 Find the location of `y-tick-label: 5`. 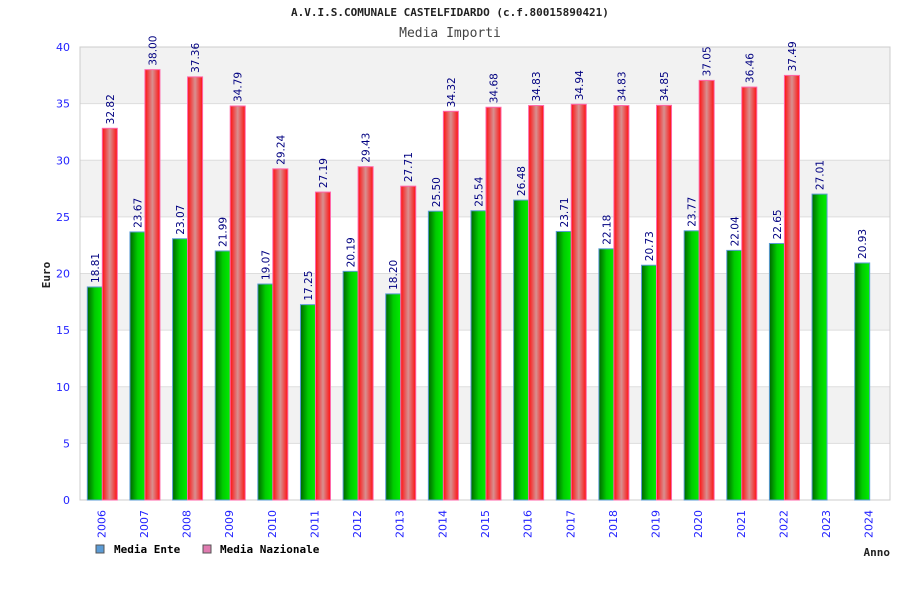

y-tick-label: 5 is located at coordinates (66, 443).